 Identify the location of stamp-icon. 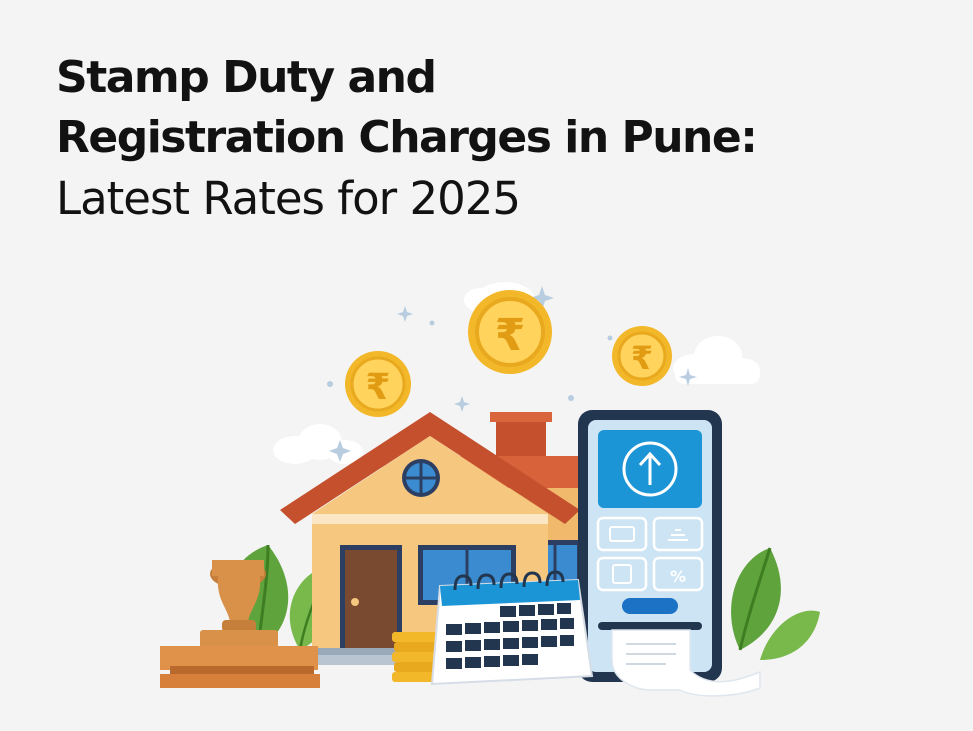
(240, 624).